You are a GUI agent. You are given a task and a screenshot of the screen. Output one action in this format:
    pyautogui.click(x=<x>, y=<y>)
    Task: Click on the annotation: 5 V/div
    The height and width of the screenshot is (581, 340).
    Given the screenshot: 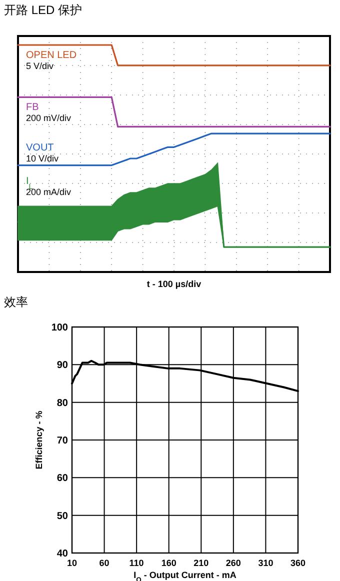 What is the action you would take?
    pyautogui.click(x=40, y=66)
    